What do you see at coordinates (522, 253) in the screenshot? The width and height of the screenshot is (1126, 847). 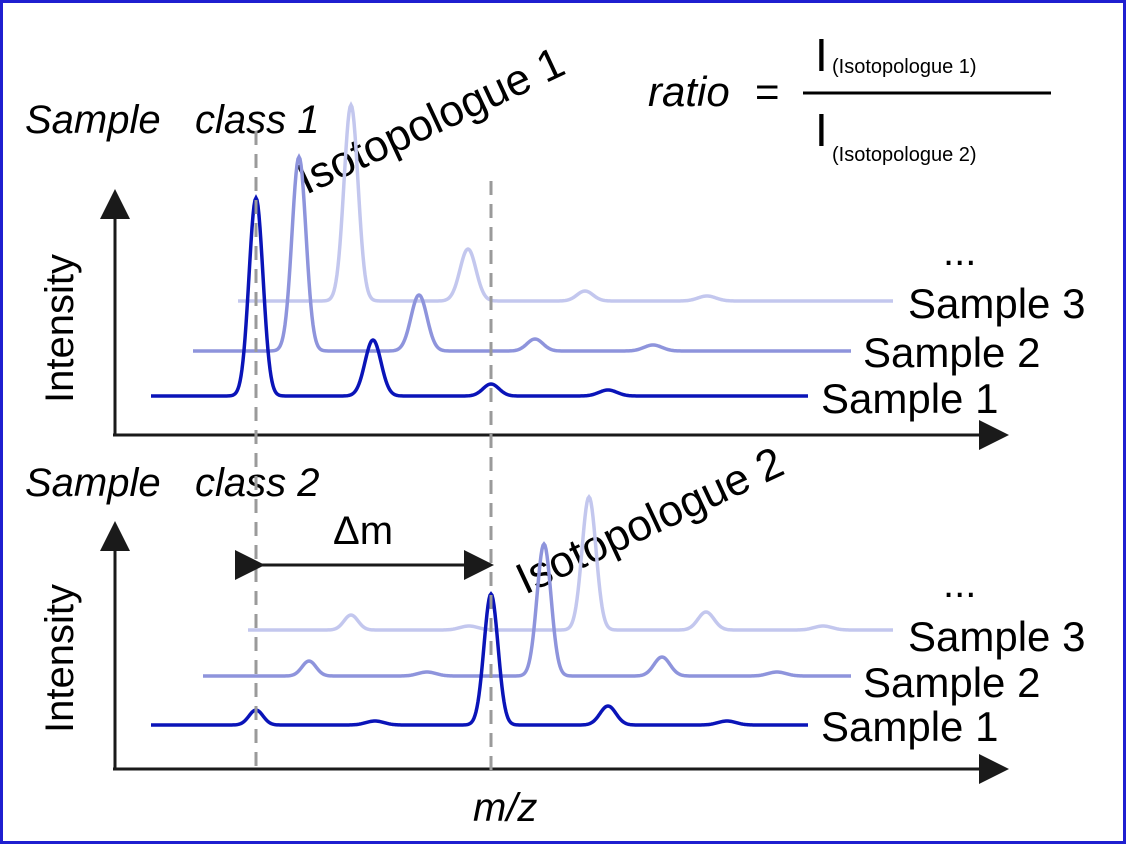 I see `panel1-sample2-spectrum` at bounding box center [522, 253].